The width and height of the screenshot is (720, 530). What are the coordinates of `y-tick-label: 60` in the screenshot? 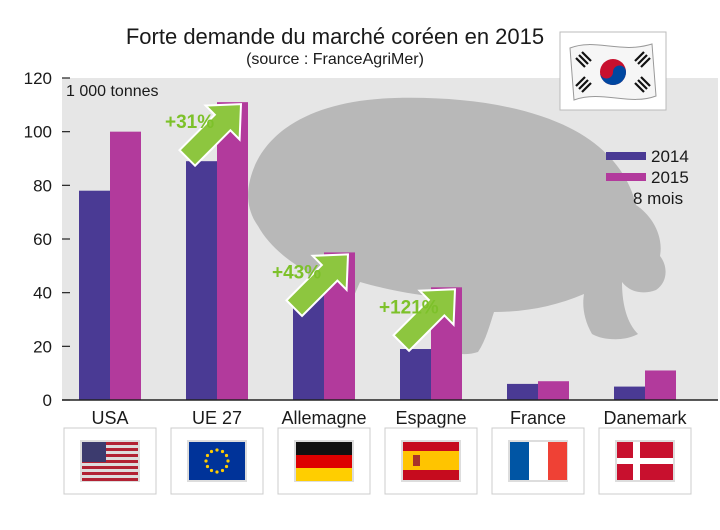 It's located at (42, 239).